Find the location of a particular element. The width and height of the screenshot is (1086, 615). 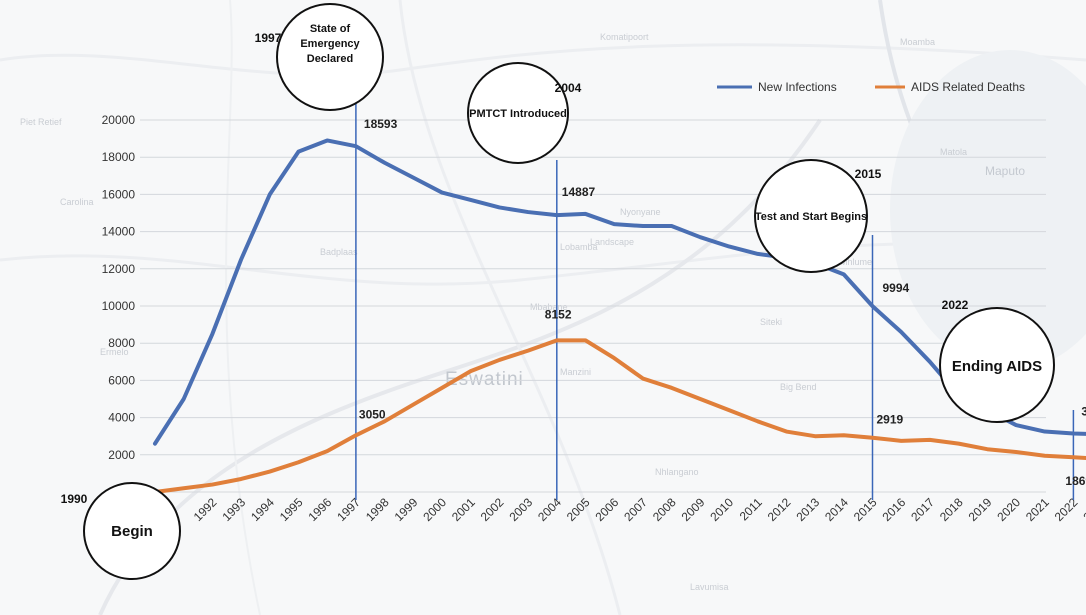

data-label: 3143 is located at coordinates (1083, 412).